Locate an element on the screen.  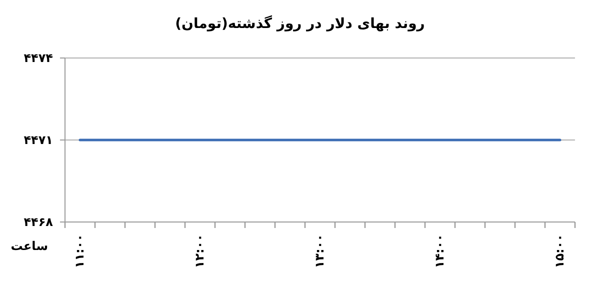
x-tick-label: ۱۵:۰۰ is located at coordinates (559, 251).